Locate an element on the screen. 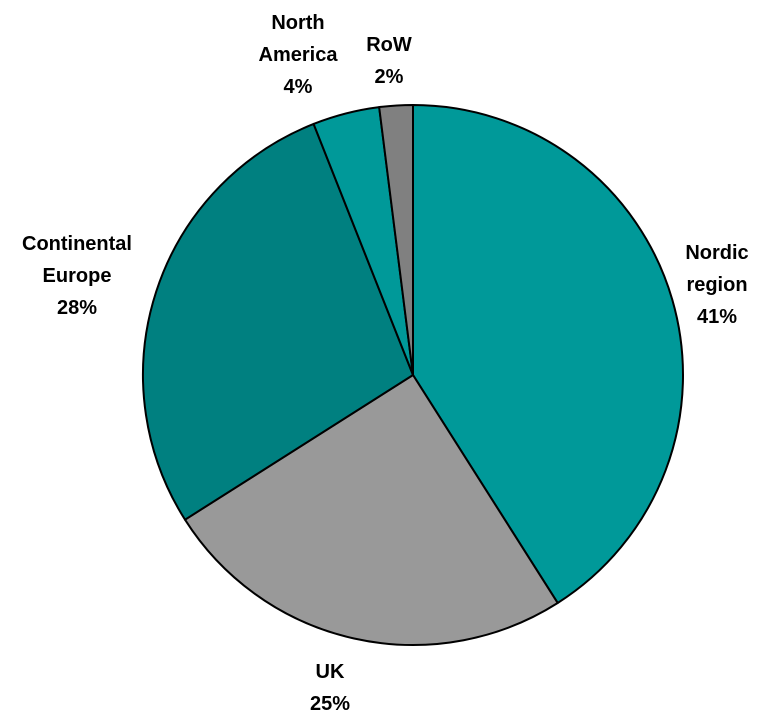 The height and width of the screenshot is (717, 776). label-nordic-line-2: region is located at coordinates (716, 285).